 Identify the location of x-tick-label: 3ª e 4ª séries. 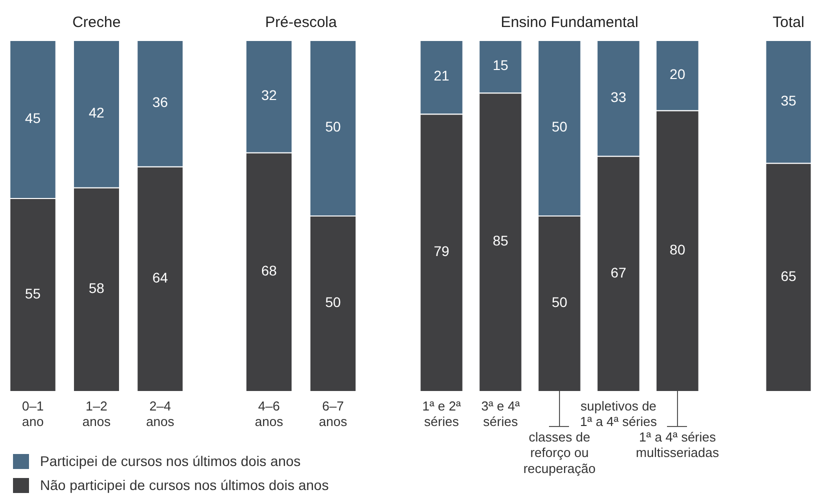
(500, 413).